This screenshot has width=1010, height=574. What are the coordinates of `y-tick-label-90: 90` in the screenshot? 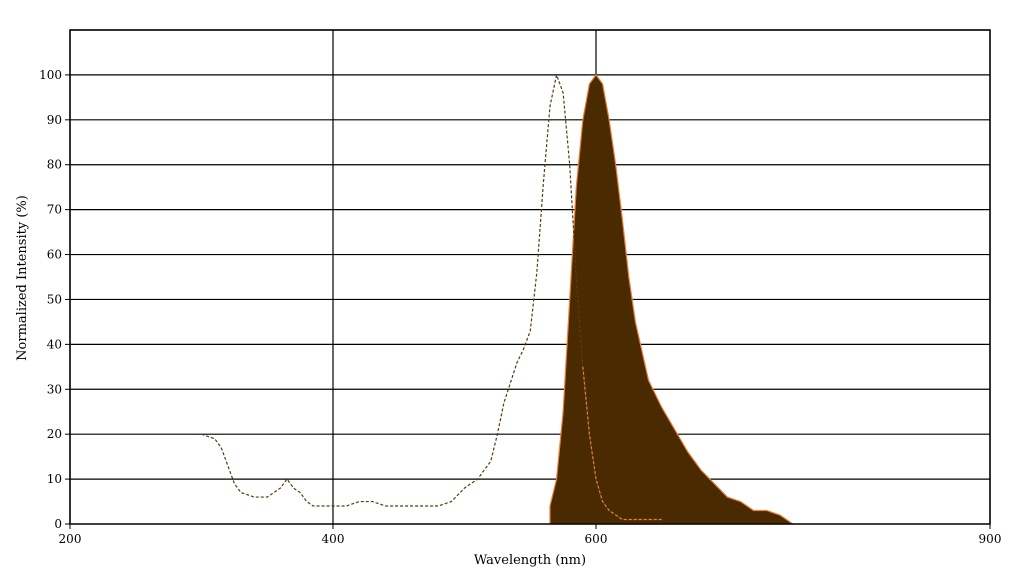 It's located at (54, 120).